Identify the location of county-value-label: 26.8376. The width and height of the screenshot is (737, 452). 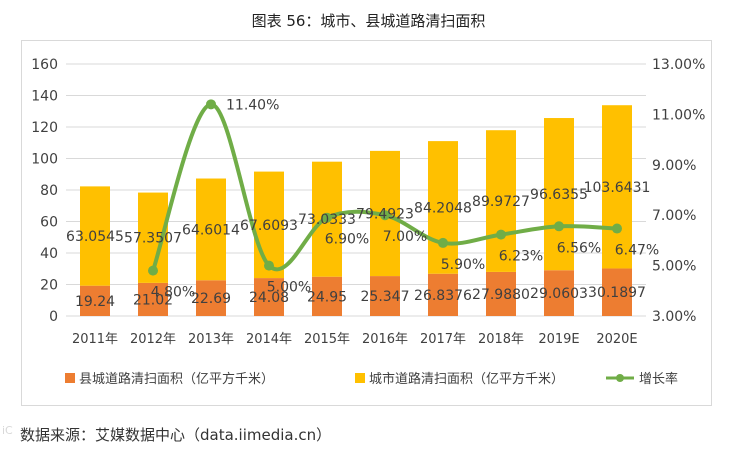
(443, 296).